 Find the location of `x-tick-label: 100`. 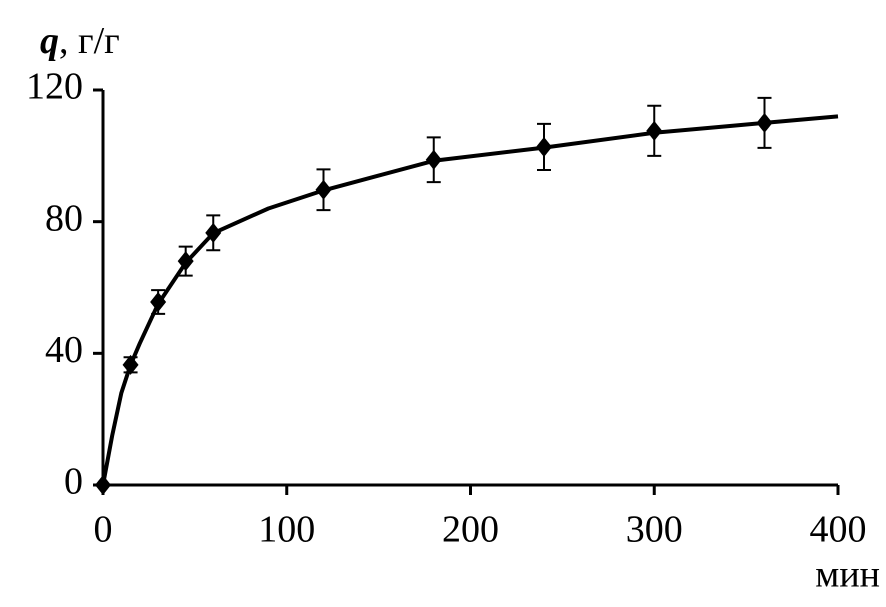

x-tick-label: 100 is located at coordinates (286, 530).